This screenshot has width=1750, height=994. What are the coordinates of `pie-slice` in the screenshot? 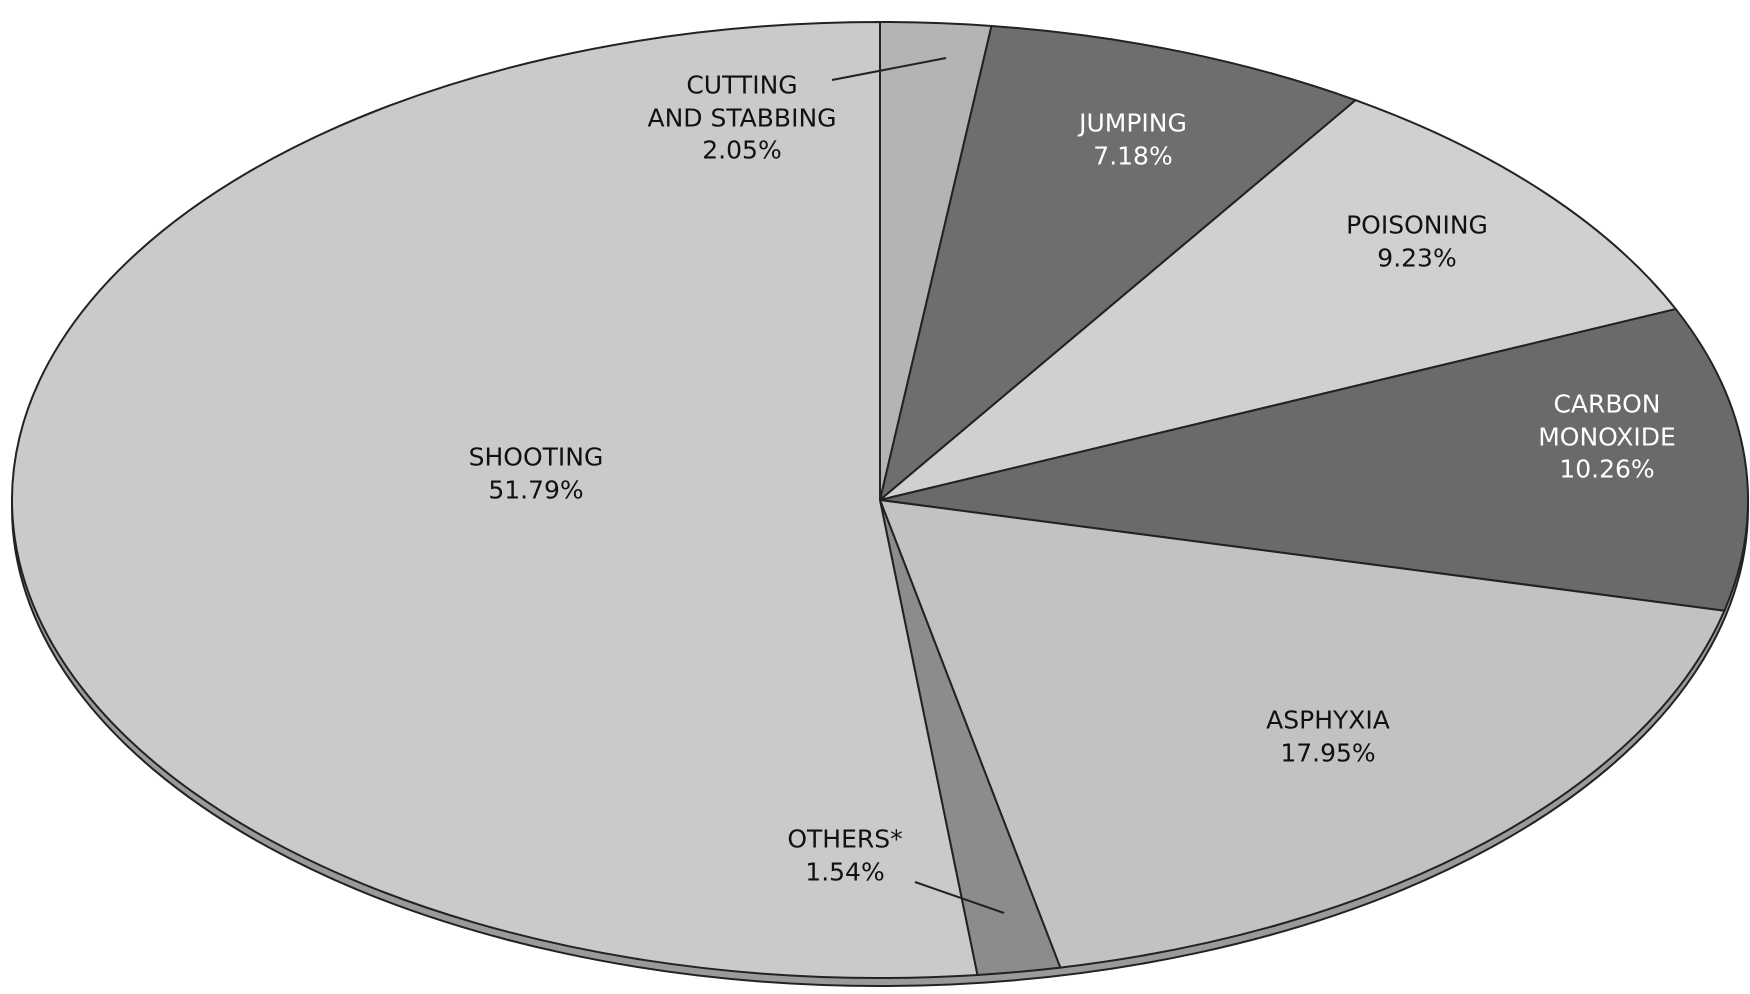 It's located at (1118, 263).